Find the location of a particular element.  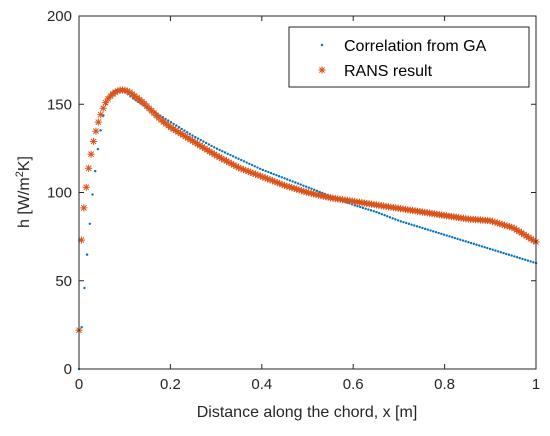

y-tick-label: 50 is located at coordinates (63, 281).